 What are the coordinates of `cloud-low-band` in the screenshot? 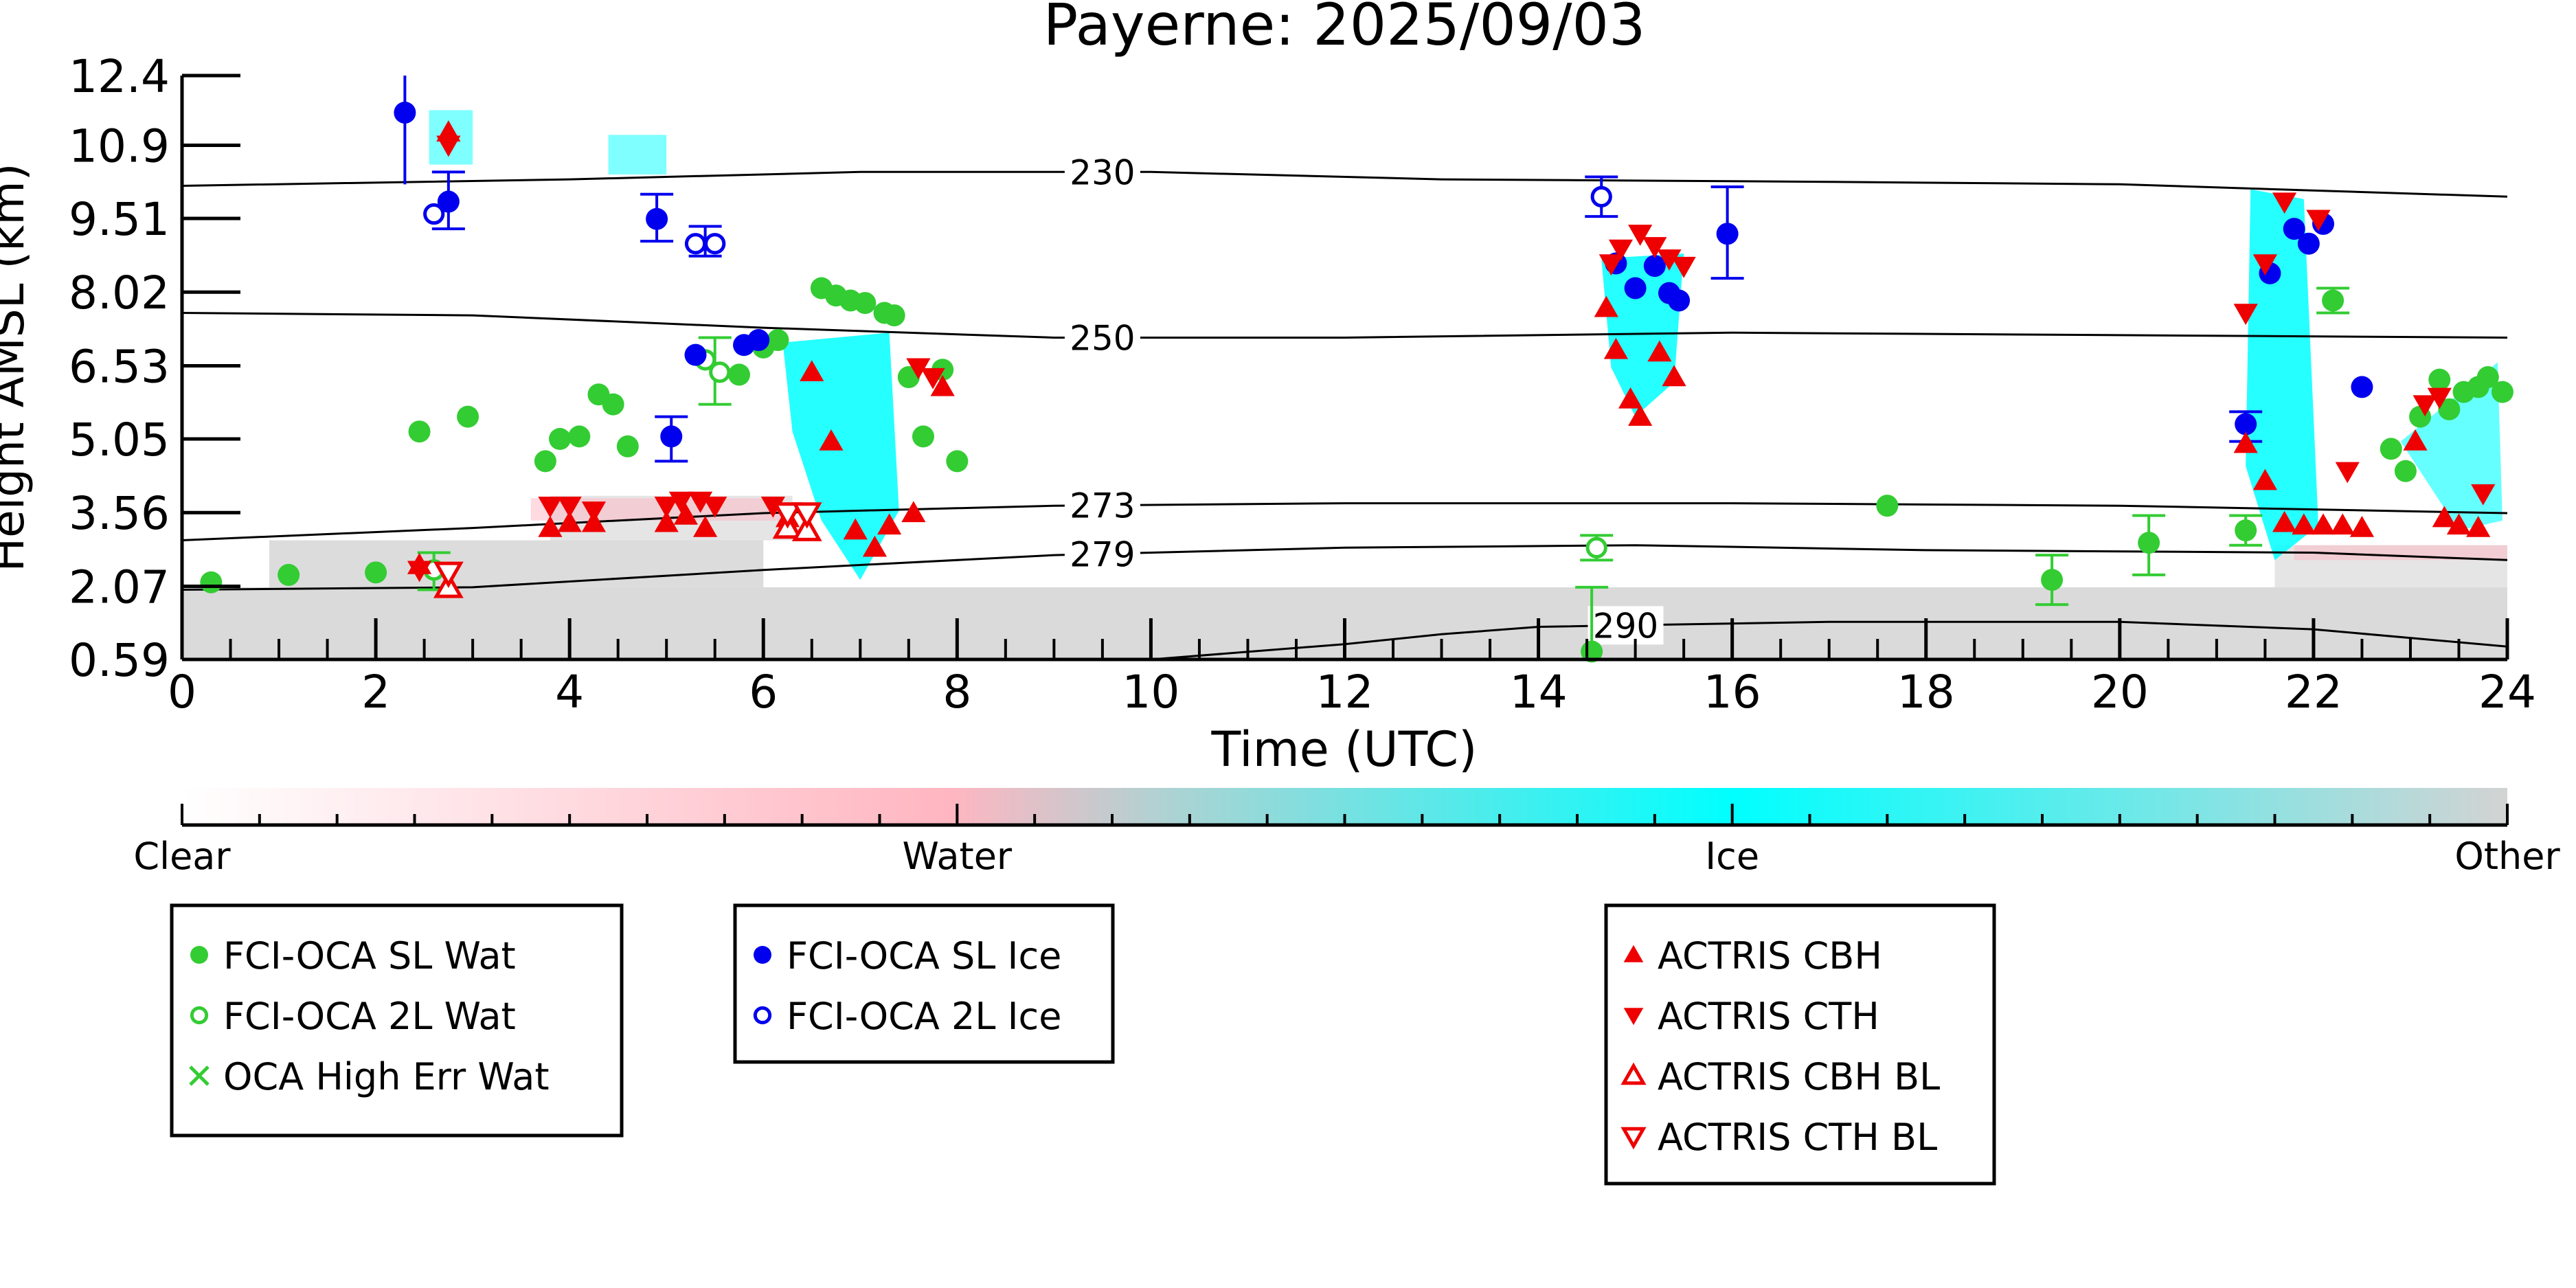 It's located at (516, 563).